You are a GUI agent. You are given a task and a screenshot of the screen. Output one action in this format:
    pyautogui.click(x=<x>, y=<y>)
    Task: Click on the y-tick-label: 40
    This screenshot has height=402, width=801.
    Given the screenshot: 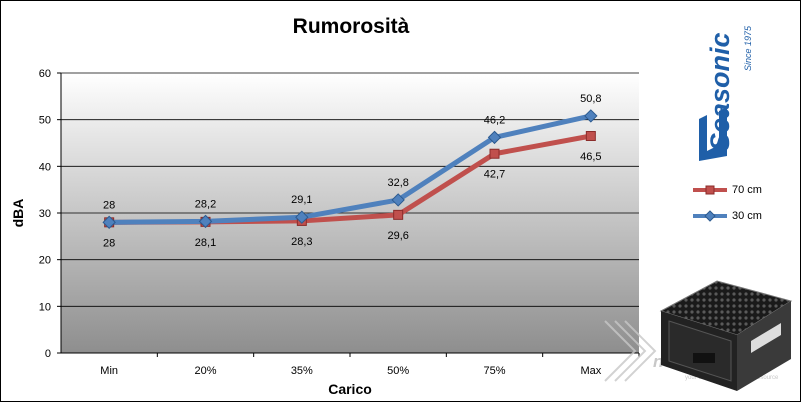 What is the action you would take?
    pyautogui.click(x=45, y=167)
    